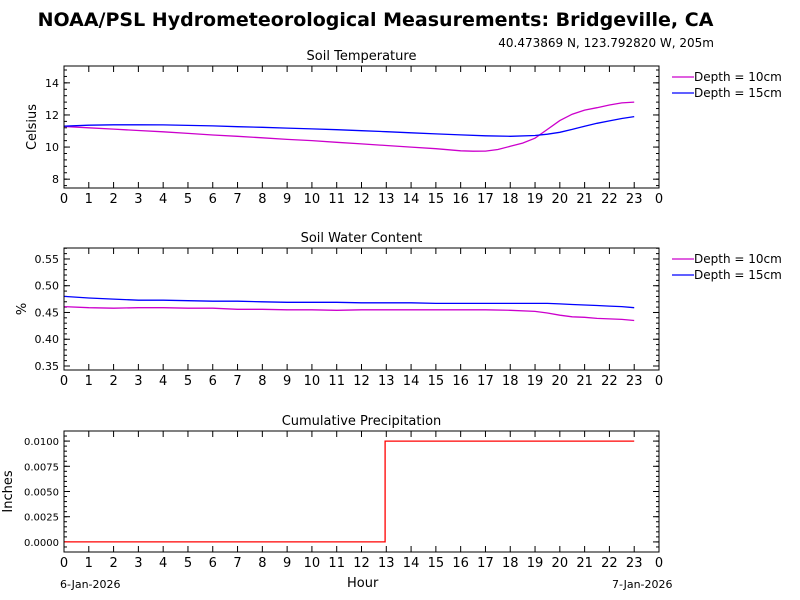 This screenshot has height=600, width=800. What do you see at coordinates (55, 179) in the screenshot?
I see `y-tick-label: 8` at bounding box center [55, 179].